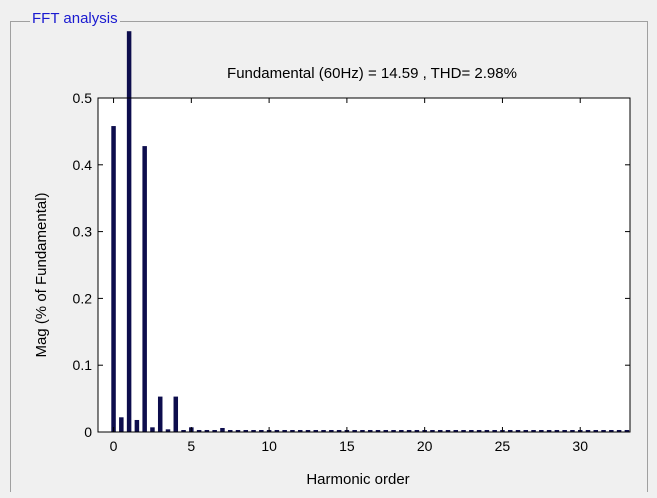 This screenshot has height=498, width=657. I want to click on x-tick-label: 20, so click(425, 446).